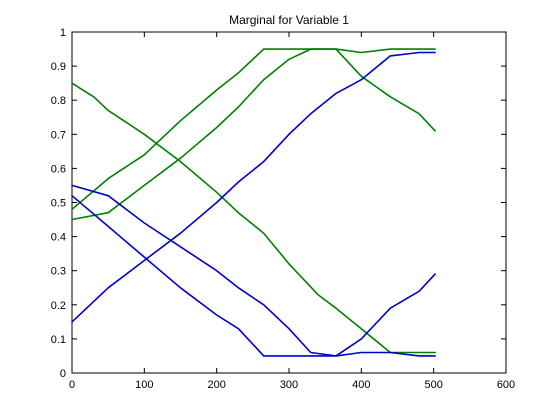 The image size is (560, 420). Describe the element at coordinates (216, 385) in the screenshot. I see `x-tick-label: 200` at that location.